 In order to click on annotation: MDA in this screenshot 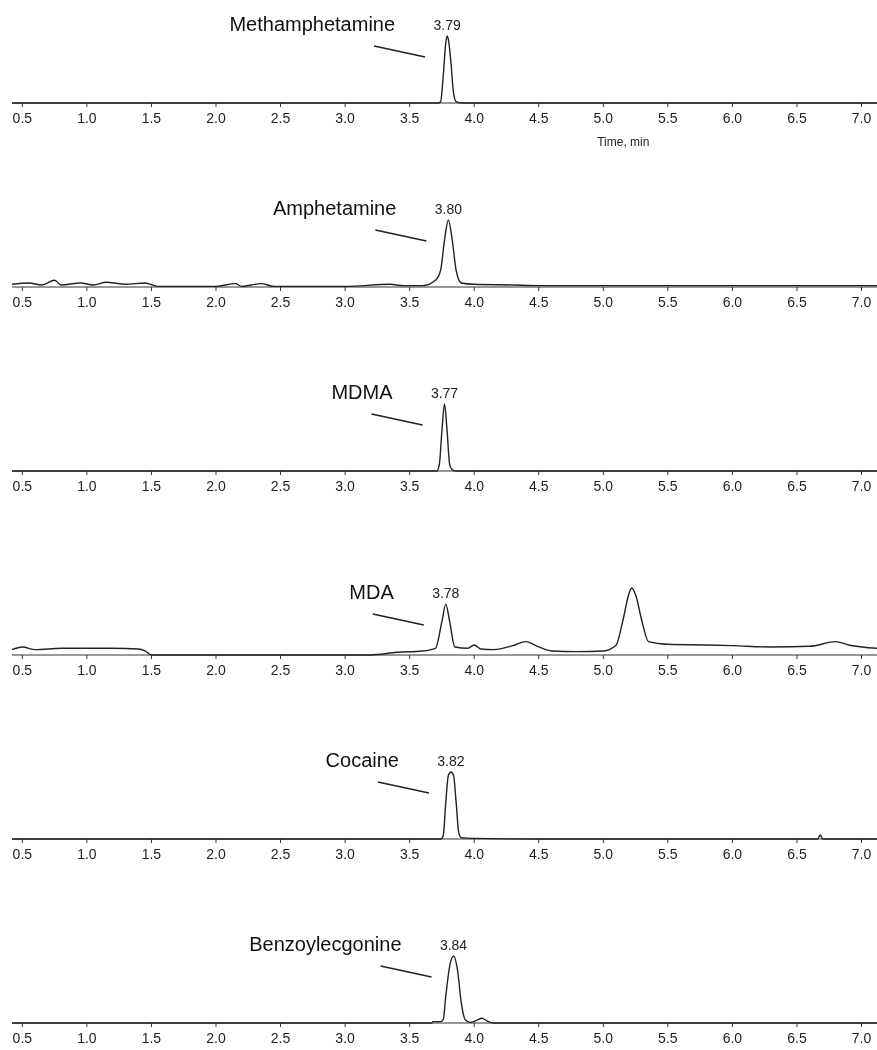, I will do `click(372, 592)`.